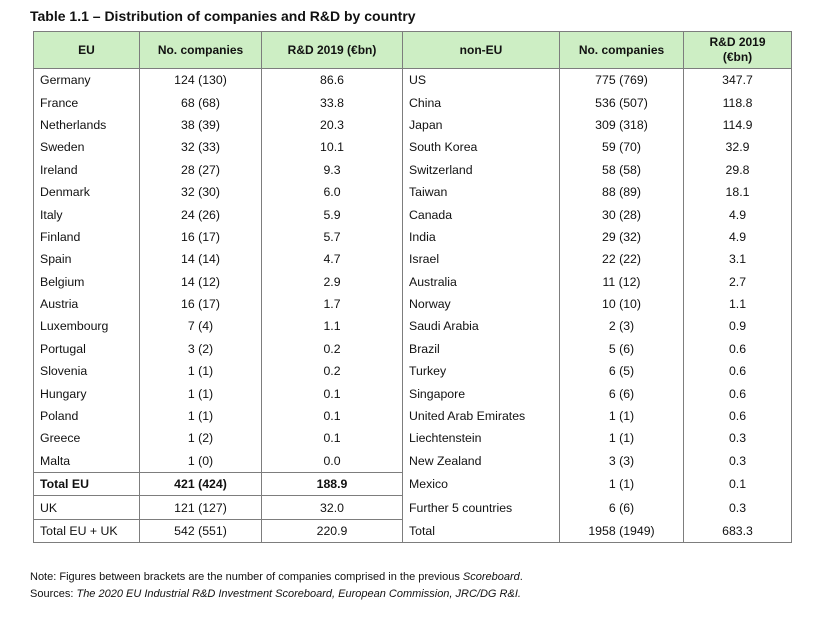 This screenshot has width=831, height=617. I want to click on noneu-companies-cell: 88 (89), so click(621, 192).